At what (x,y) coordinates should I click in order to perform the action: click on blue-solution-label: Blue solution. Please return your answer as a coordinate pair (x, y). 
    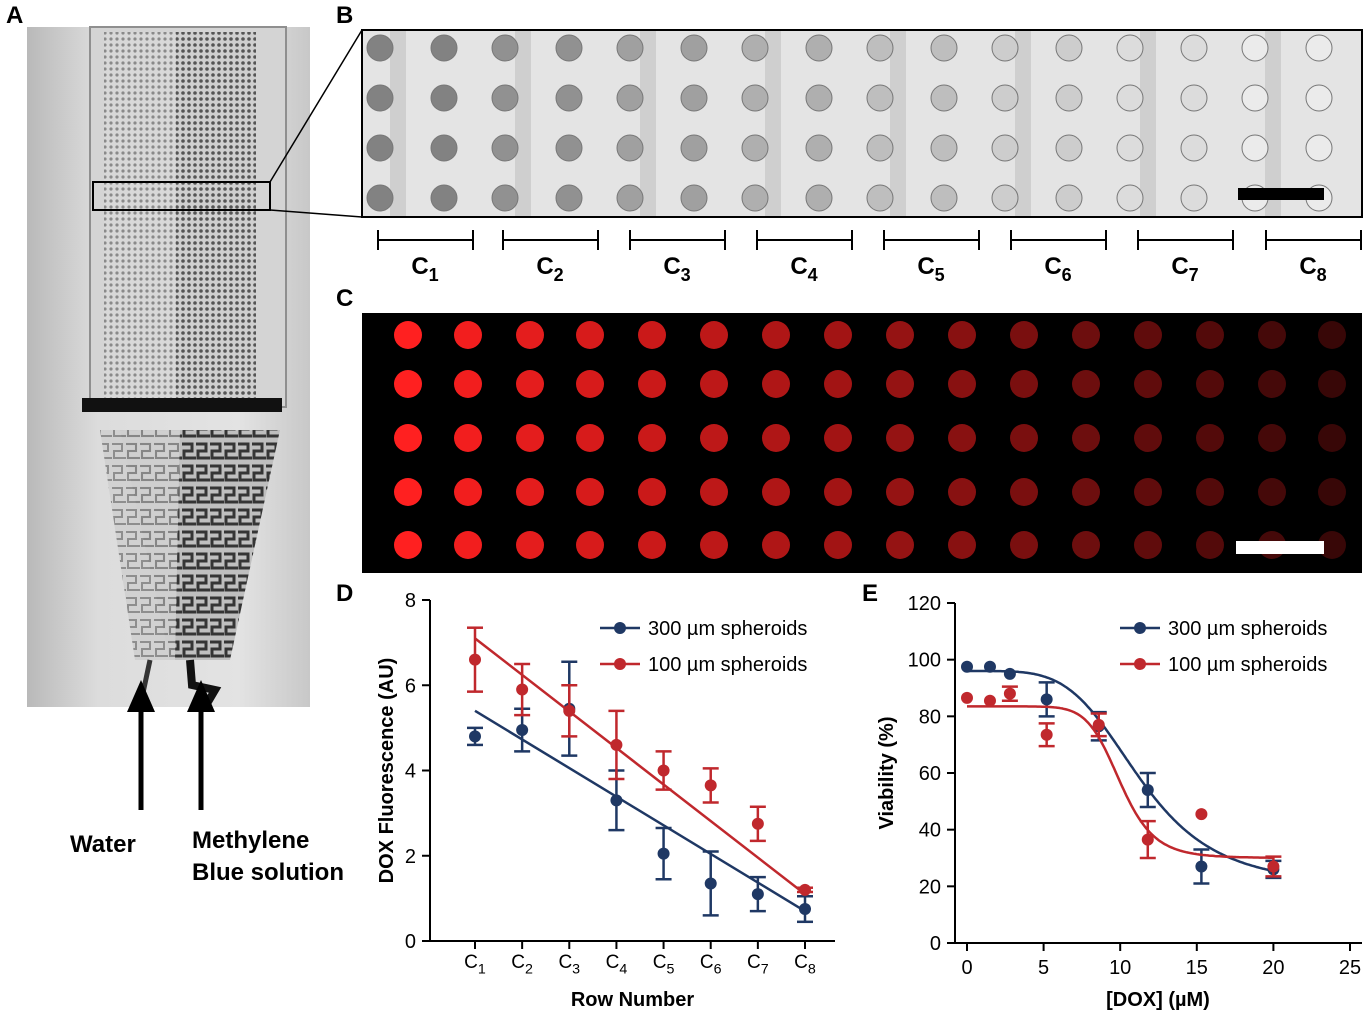
    Looking at the image, I should click on (268, 872).